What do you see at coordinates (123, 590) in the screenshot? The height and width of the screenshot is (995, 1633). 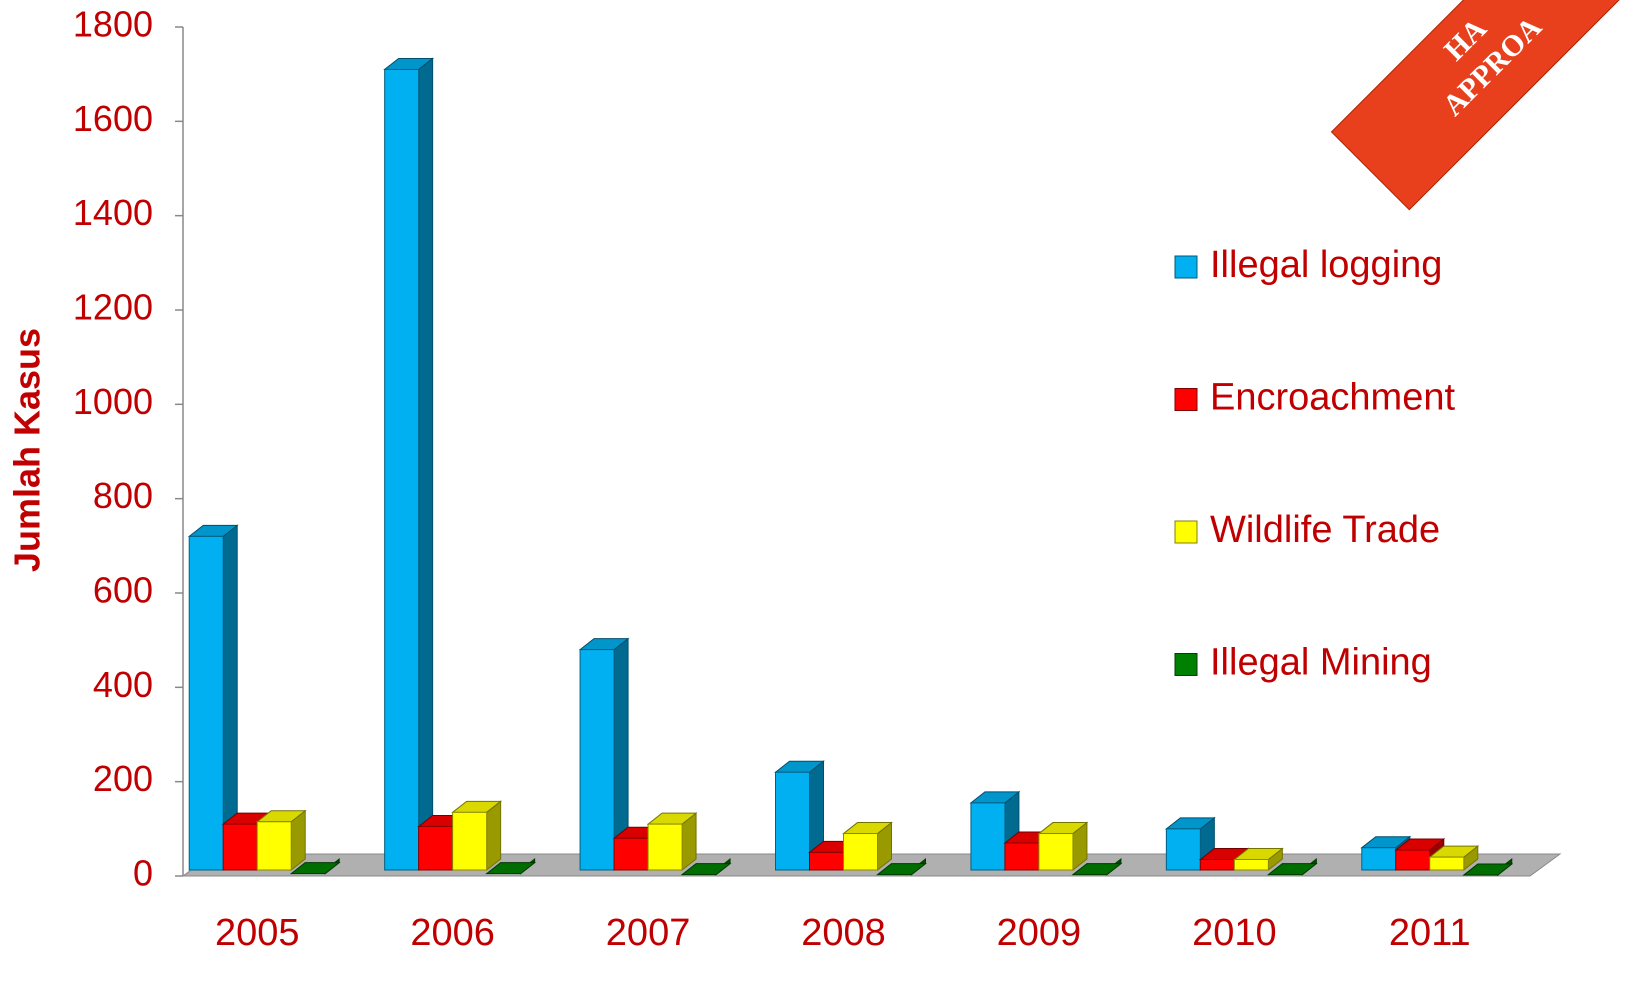 I see `y-tick-label: 600` at bounding box center [123, 590].